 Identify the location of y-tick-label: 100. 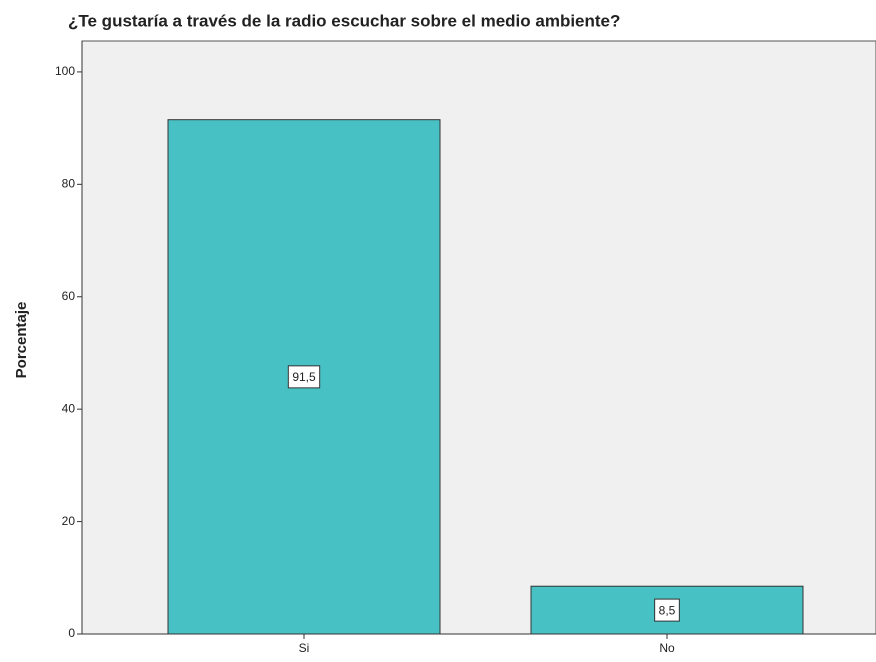
(65, 71).